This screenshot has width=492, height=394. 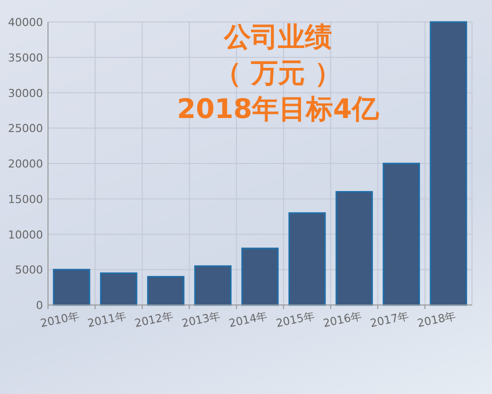 What do you see at coordinates (25, 164) in the screenshot?
I see `y-tick-label: 20000` at bounding box center [25, 164].